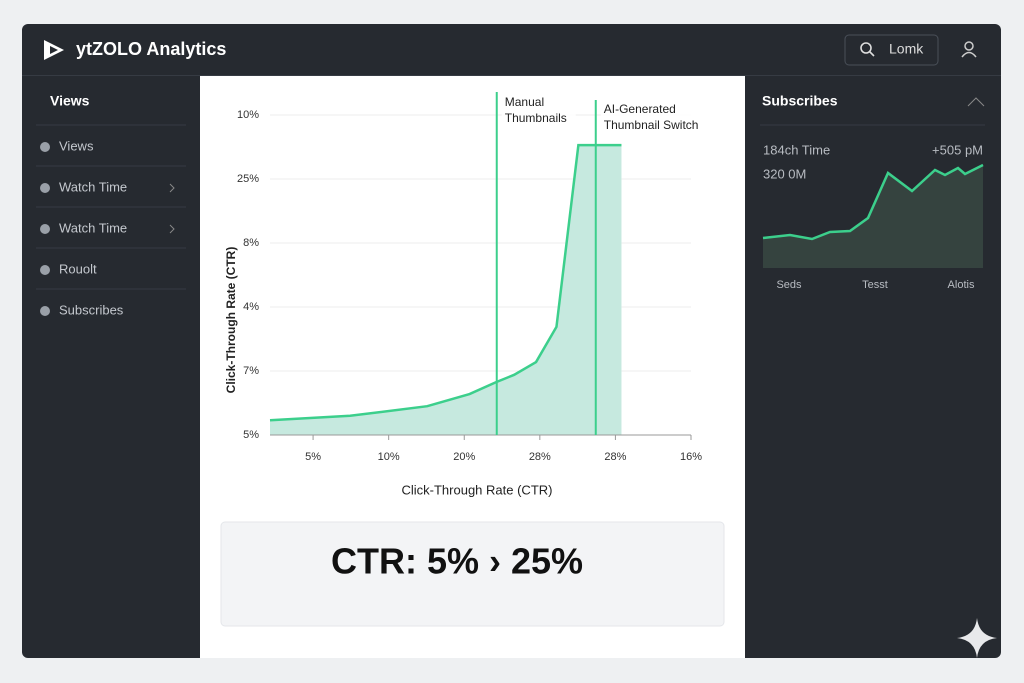  I want to click on side-chevron, so click(976, 102).